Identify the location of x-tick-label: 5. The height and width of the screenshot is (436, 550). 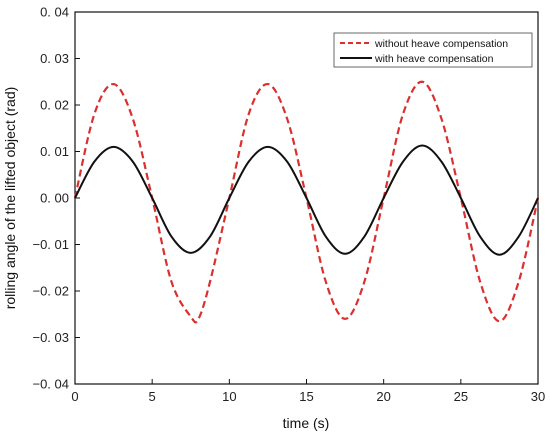
(152, 396).